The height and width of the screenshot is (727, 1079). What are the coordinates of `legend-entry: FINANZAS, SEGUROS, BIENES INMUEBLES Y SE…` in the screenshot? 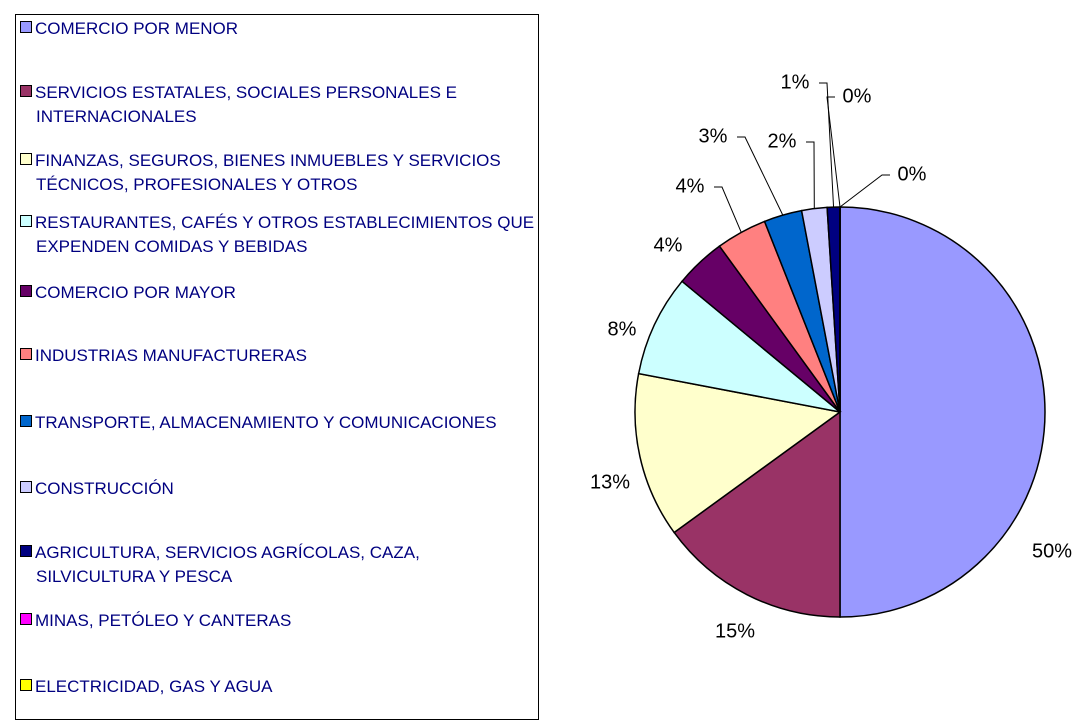 It's located at (278, 173).